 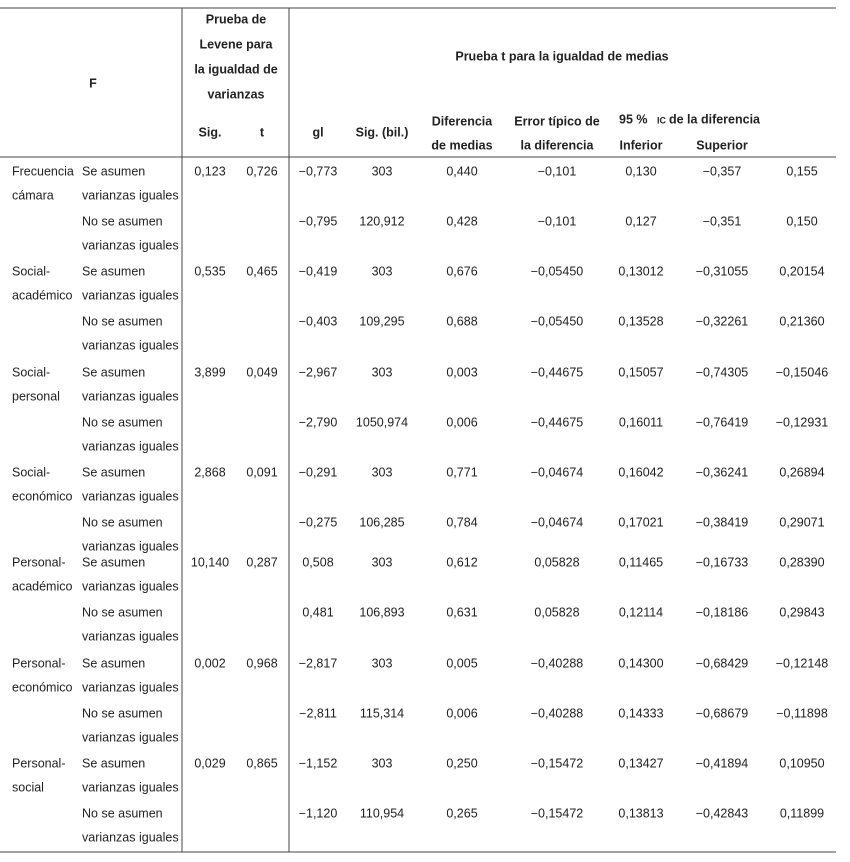 I want to click on cell: −2,790, so click(x=318, y=422).